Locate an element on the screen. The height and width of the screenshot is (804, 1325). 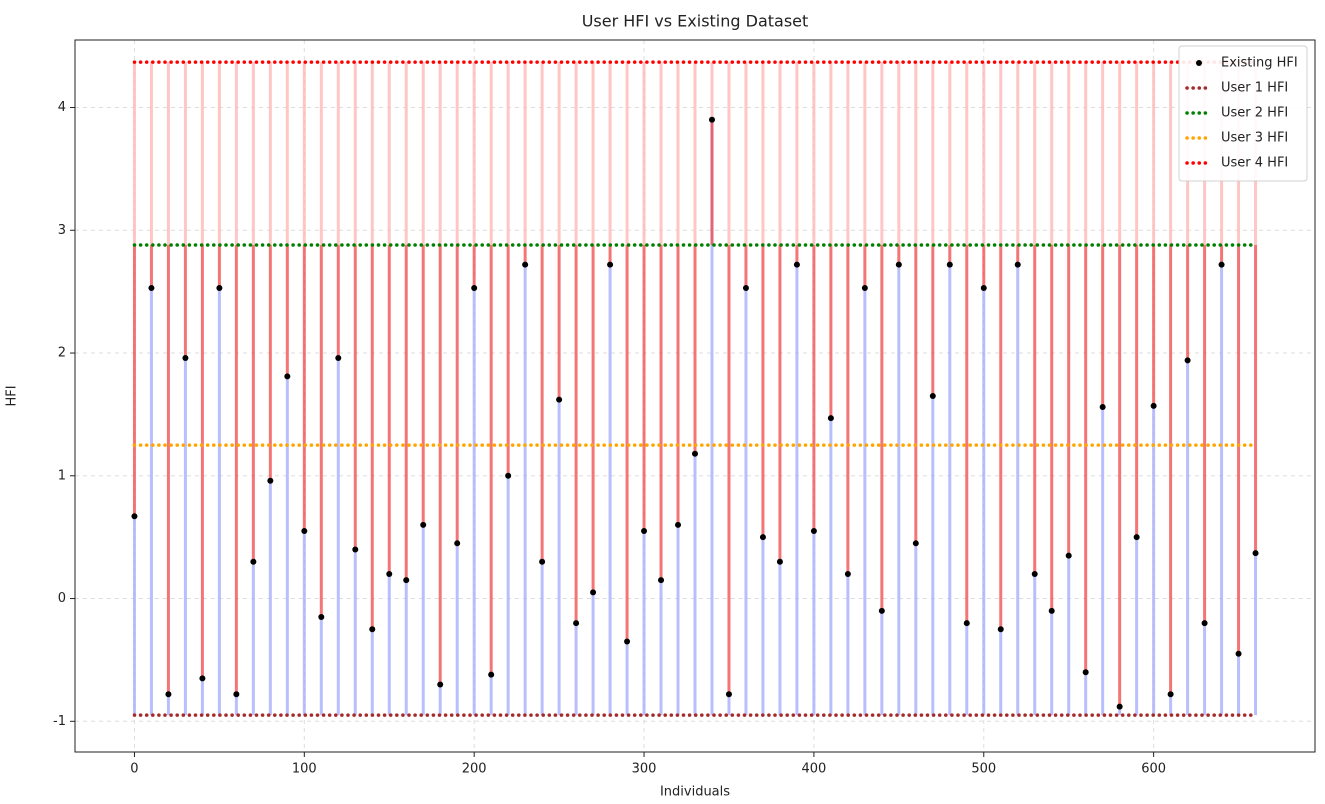
legend-label: User 4 HFI is located at coordinates (1254, 163).